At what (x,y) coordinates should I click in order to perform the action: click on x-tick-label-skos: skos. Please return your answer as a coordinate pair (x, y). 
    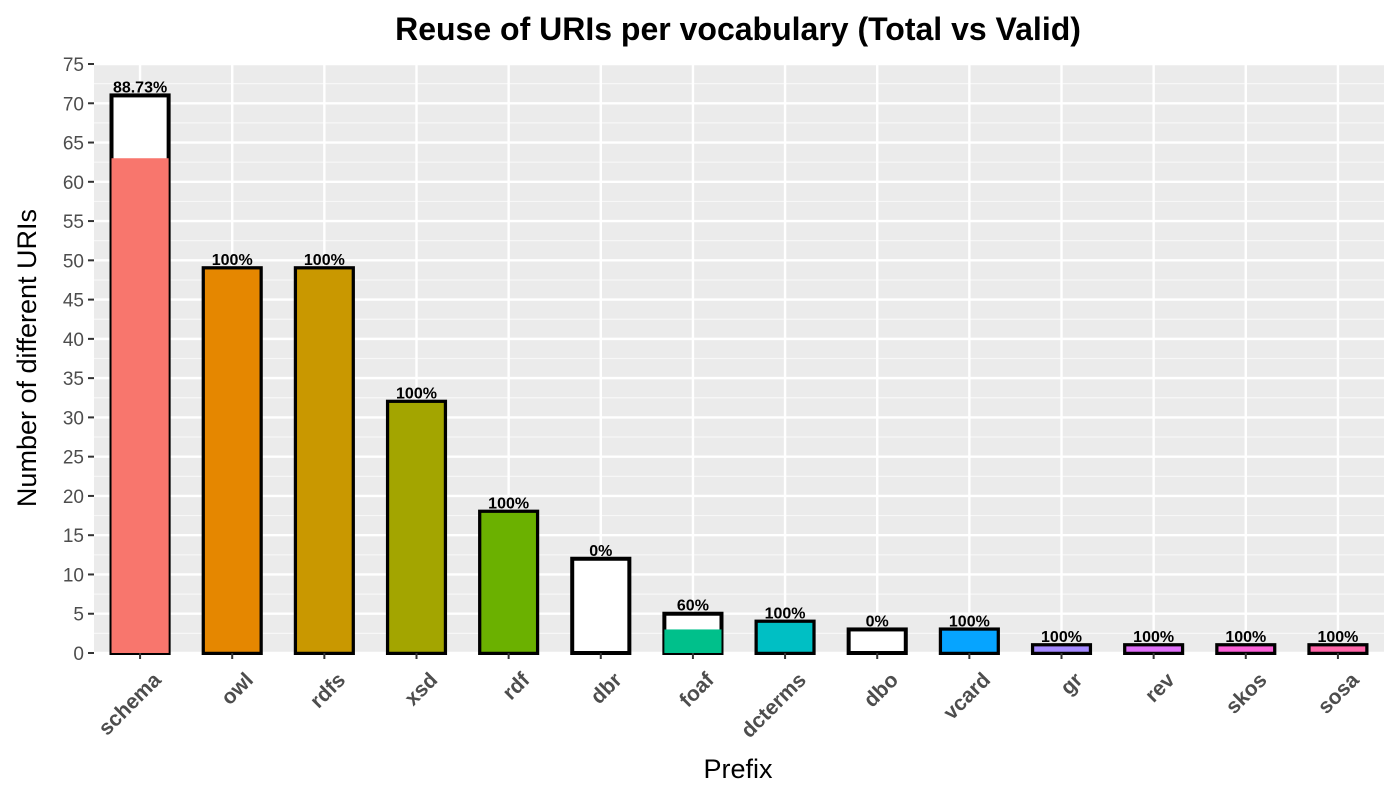
    Looking at the image, I should click on (1246, 693).